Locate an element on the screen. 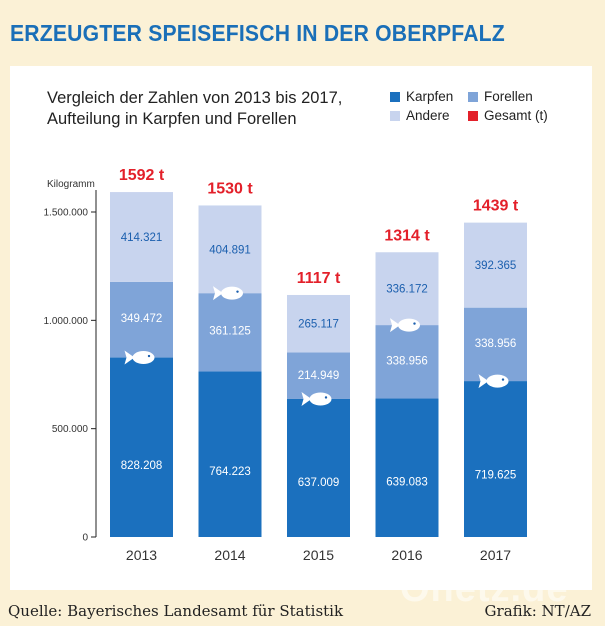 Image resolution: width=605 pixels, height=626 pixels. watermark: Onetz.de is located at coordinates (484, 589).